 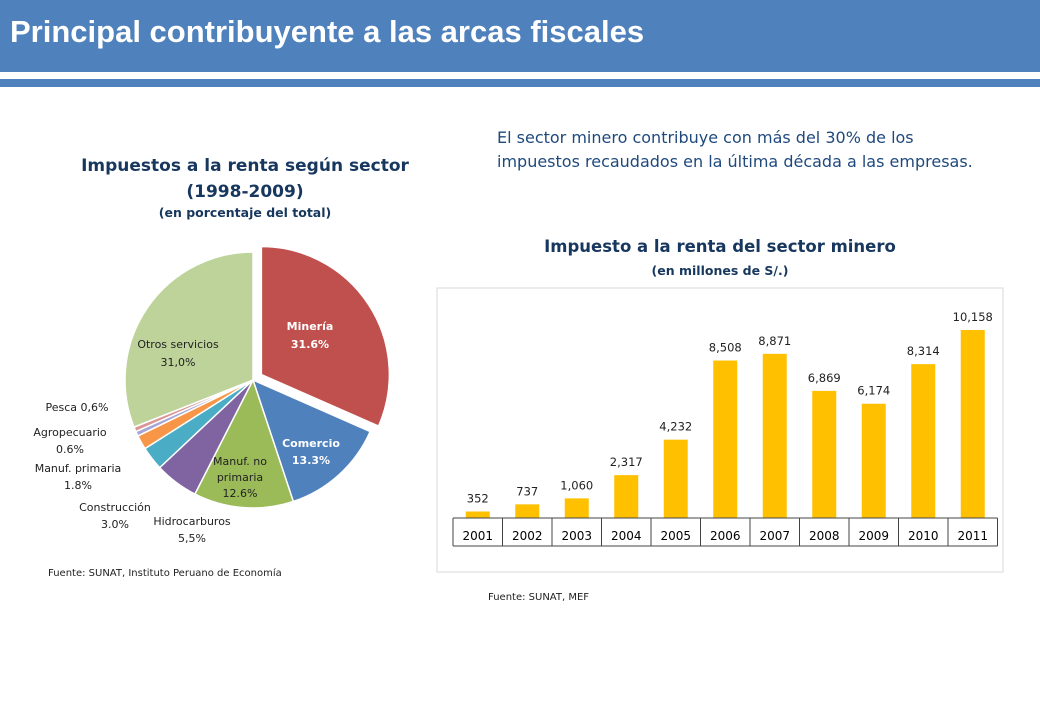 What do you see at coordinates (310, 335) in the screenshot?
I see `pie-label-mineria: Minería 31.6%` at bounding box center [310, 335].